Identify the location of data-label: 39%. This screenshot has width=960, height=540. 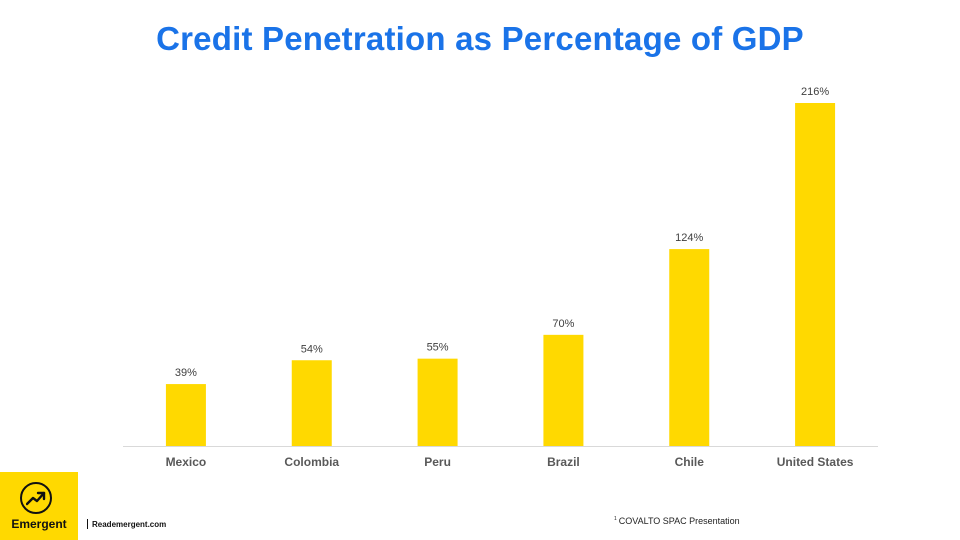
(186, 373).